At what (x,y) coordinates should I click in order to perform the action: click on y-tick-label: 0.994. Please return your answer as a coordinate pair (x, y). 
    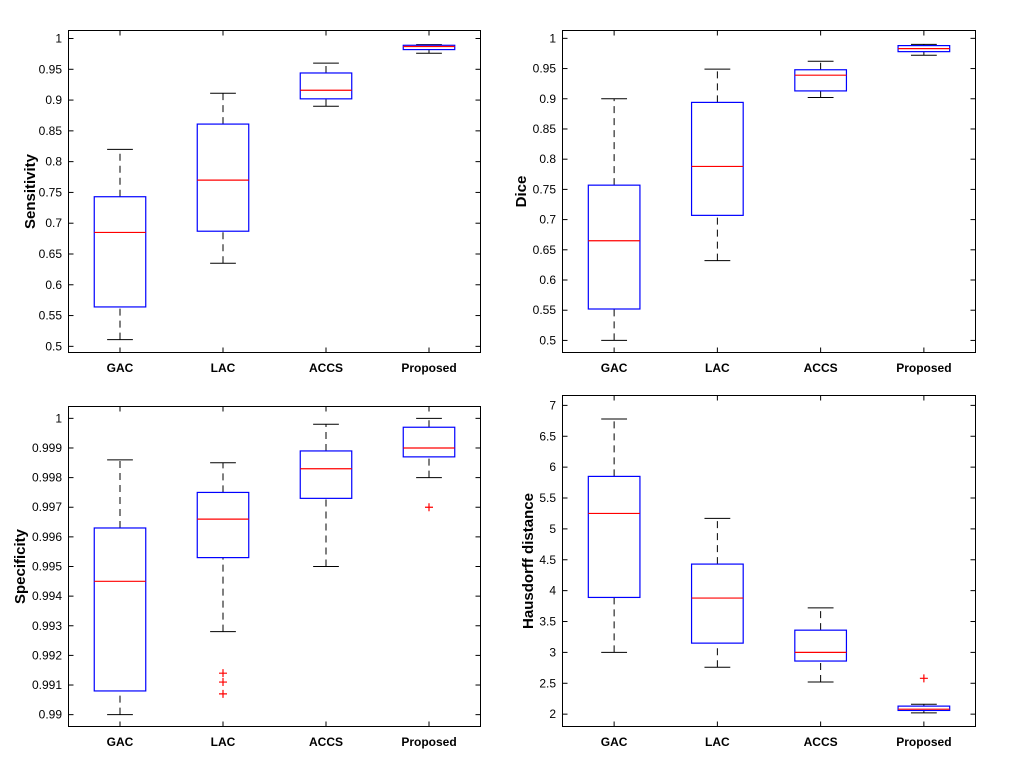
    Looking at the image, I should click on (47, 596).